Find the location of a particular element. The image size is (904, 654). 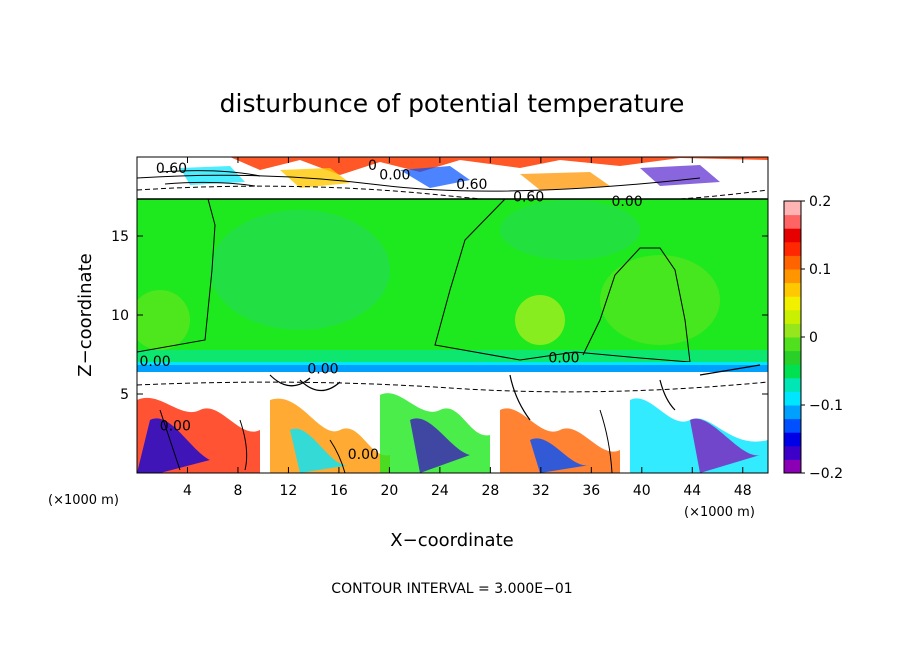

colorbar-tick-label: −0.2 is located at coordinates (826, 474).